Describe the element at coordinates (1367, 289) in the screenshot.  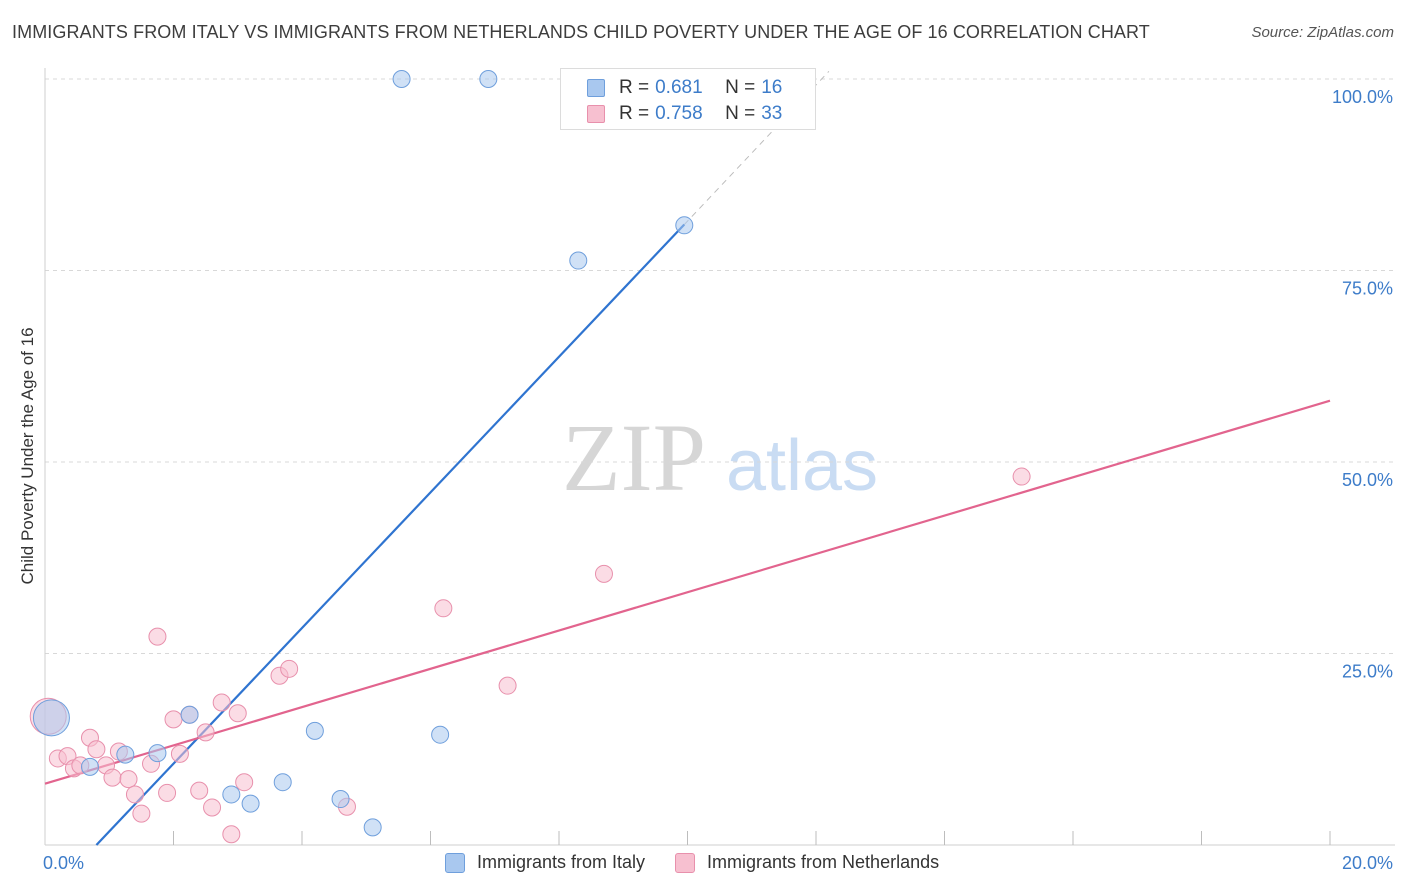
I see `y-tick-label: 75.0%` at that location.